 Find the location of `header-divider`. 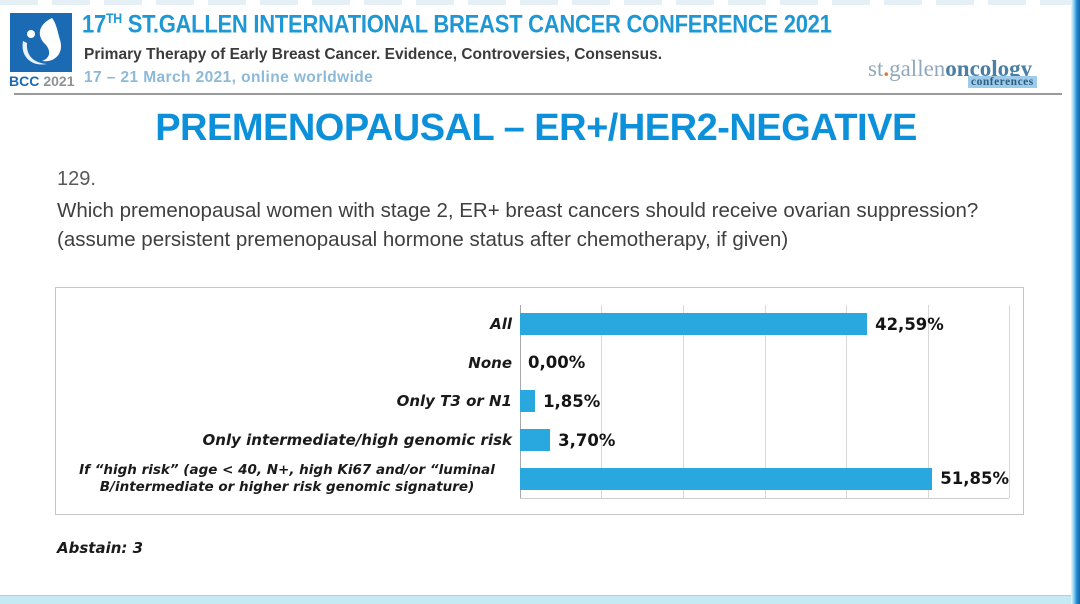

header-divider is located at coordinates (538, 94).